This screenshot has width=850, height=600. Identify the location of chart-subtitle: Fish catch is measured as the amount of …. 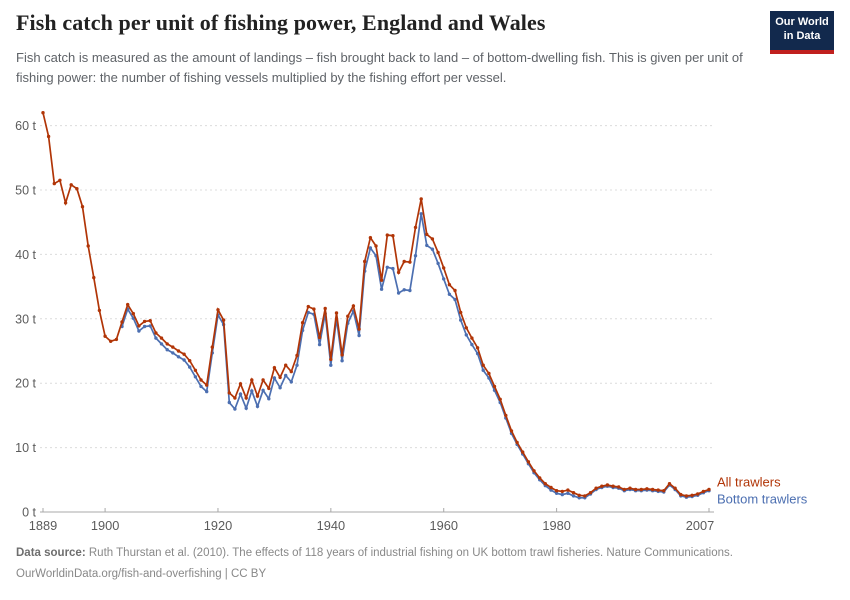
(379, 67).